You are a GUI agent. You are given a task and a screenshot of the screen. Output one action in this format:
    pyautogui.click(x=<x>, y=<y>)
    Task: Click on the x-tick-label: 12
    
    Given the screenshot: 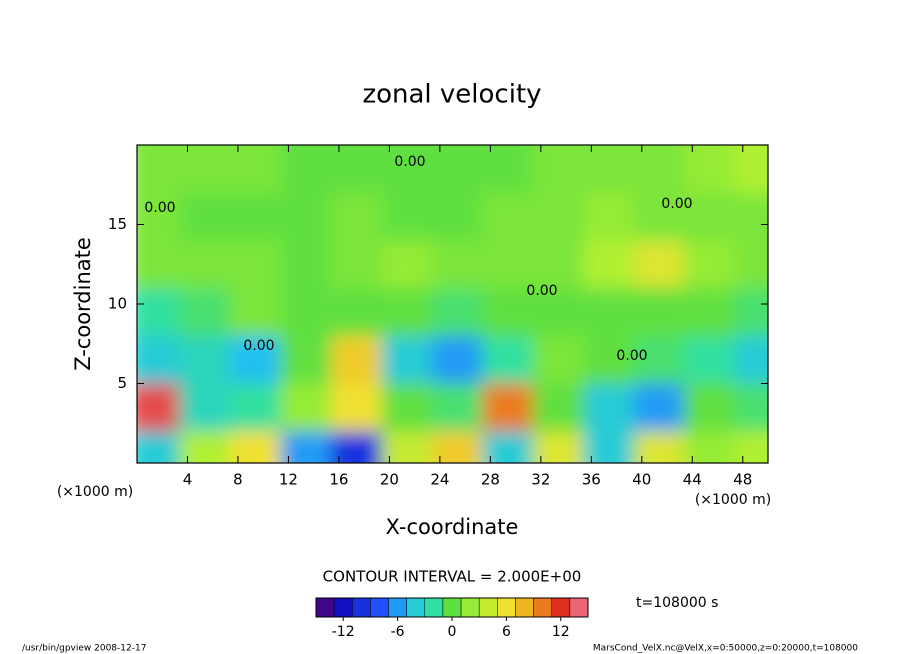 What is the action you would take?
    pyautogui.click(x=288, y=480)
    